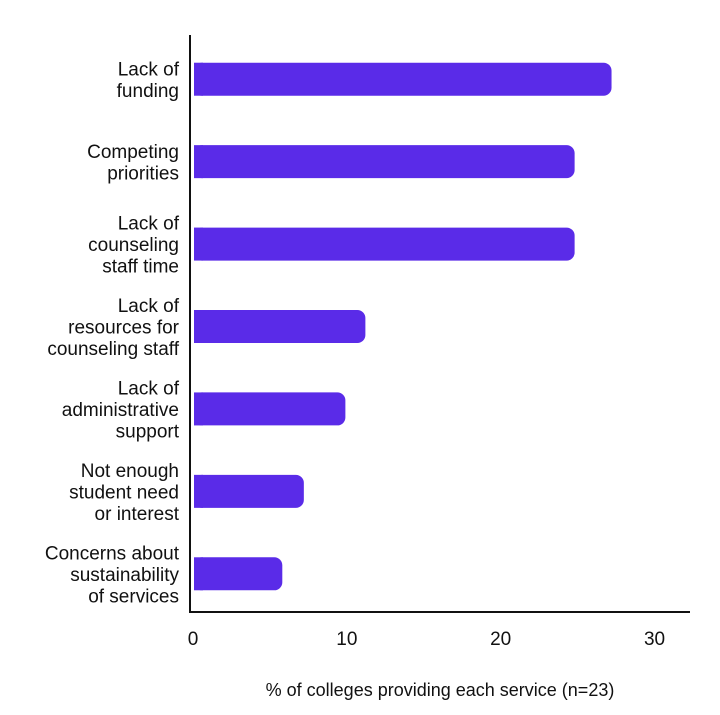  I want to click on bar-0-base, so click(198, 79).